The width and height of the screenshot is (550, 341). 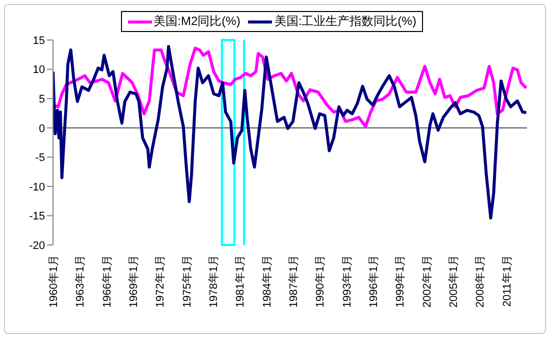 I want to click on y-tick-label: -5, so click(x=40, y=158).